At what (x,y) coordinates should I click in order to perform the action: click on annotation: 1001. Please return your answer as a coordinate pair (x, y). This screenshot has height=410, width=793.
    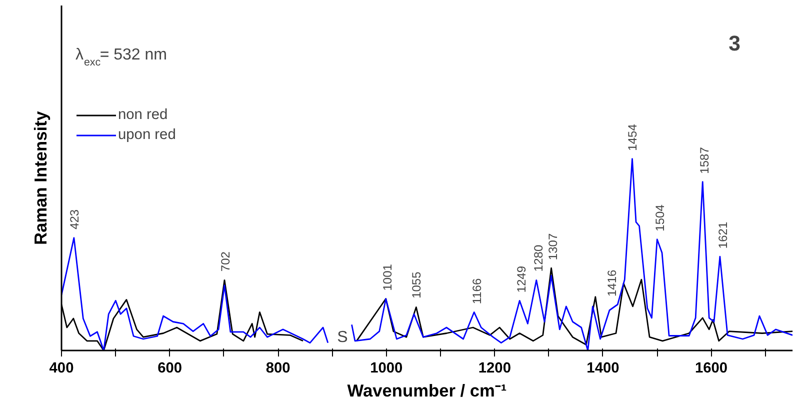
    Looking at the image, I should click on (387, 277).